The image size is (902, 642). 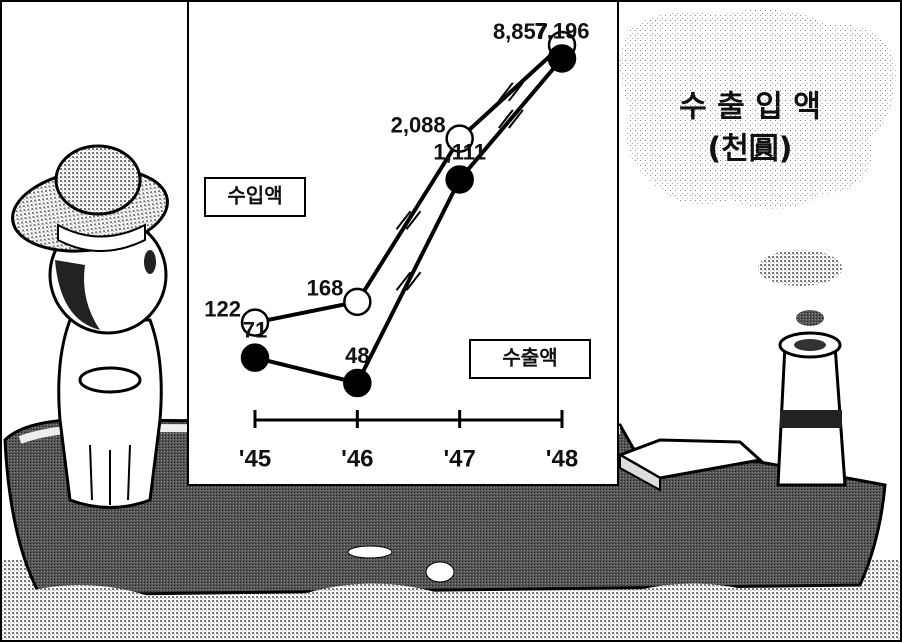 What do you see at coordinates (255, 458) in the screenshot?
I see `x-tick-label: '45` at bounding box center [255, 458].